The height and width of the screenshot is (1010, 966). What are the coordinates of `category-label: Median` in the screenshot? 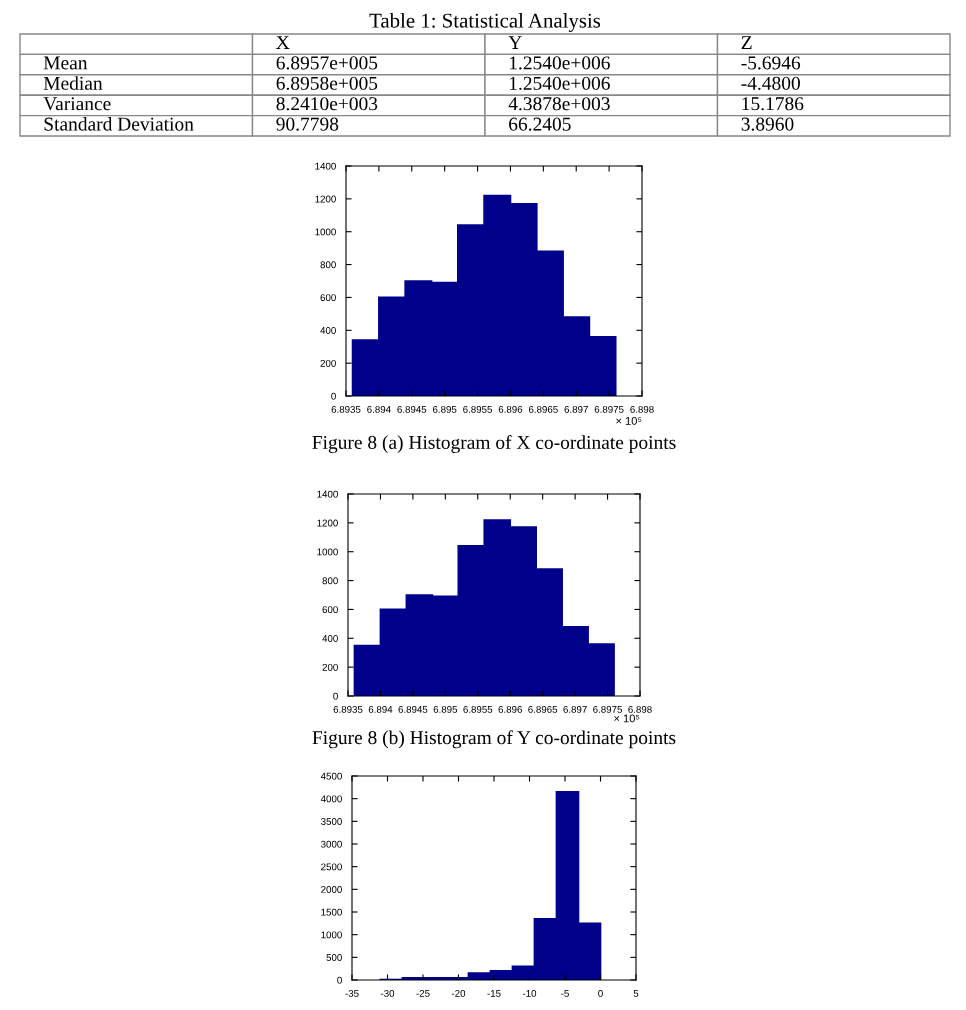 It's located at (73, 83).